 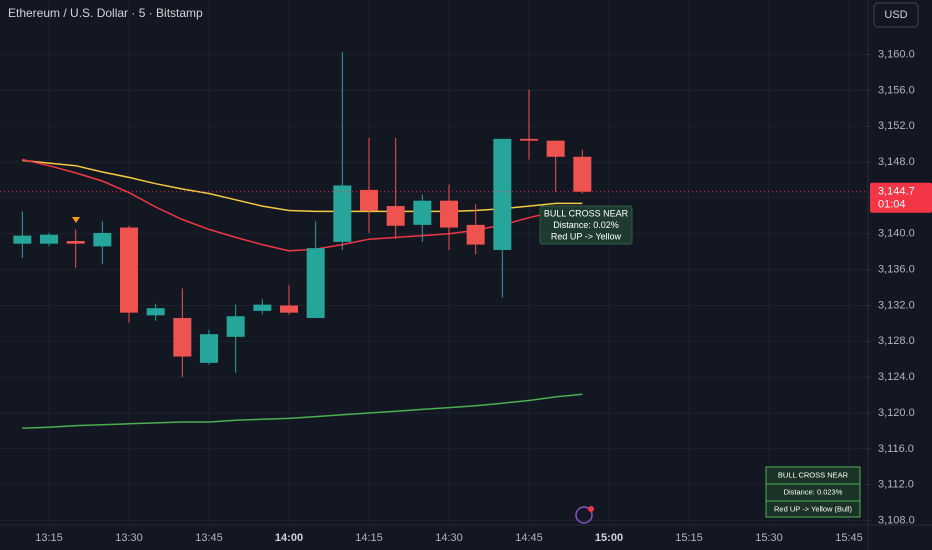 What do you see at coordinates (689, 538) in the screenshot?
I see `x-tick-label: 15:15` at bounding box center [689, 538].